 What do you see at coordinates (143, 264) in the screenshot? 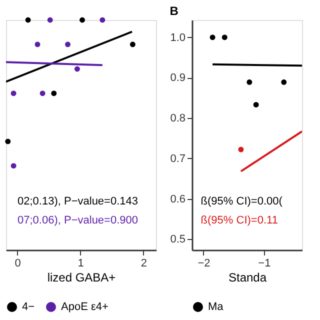
I see `x-tick-label: 2` at bounding box center [143, 264].